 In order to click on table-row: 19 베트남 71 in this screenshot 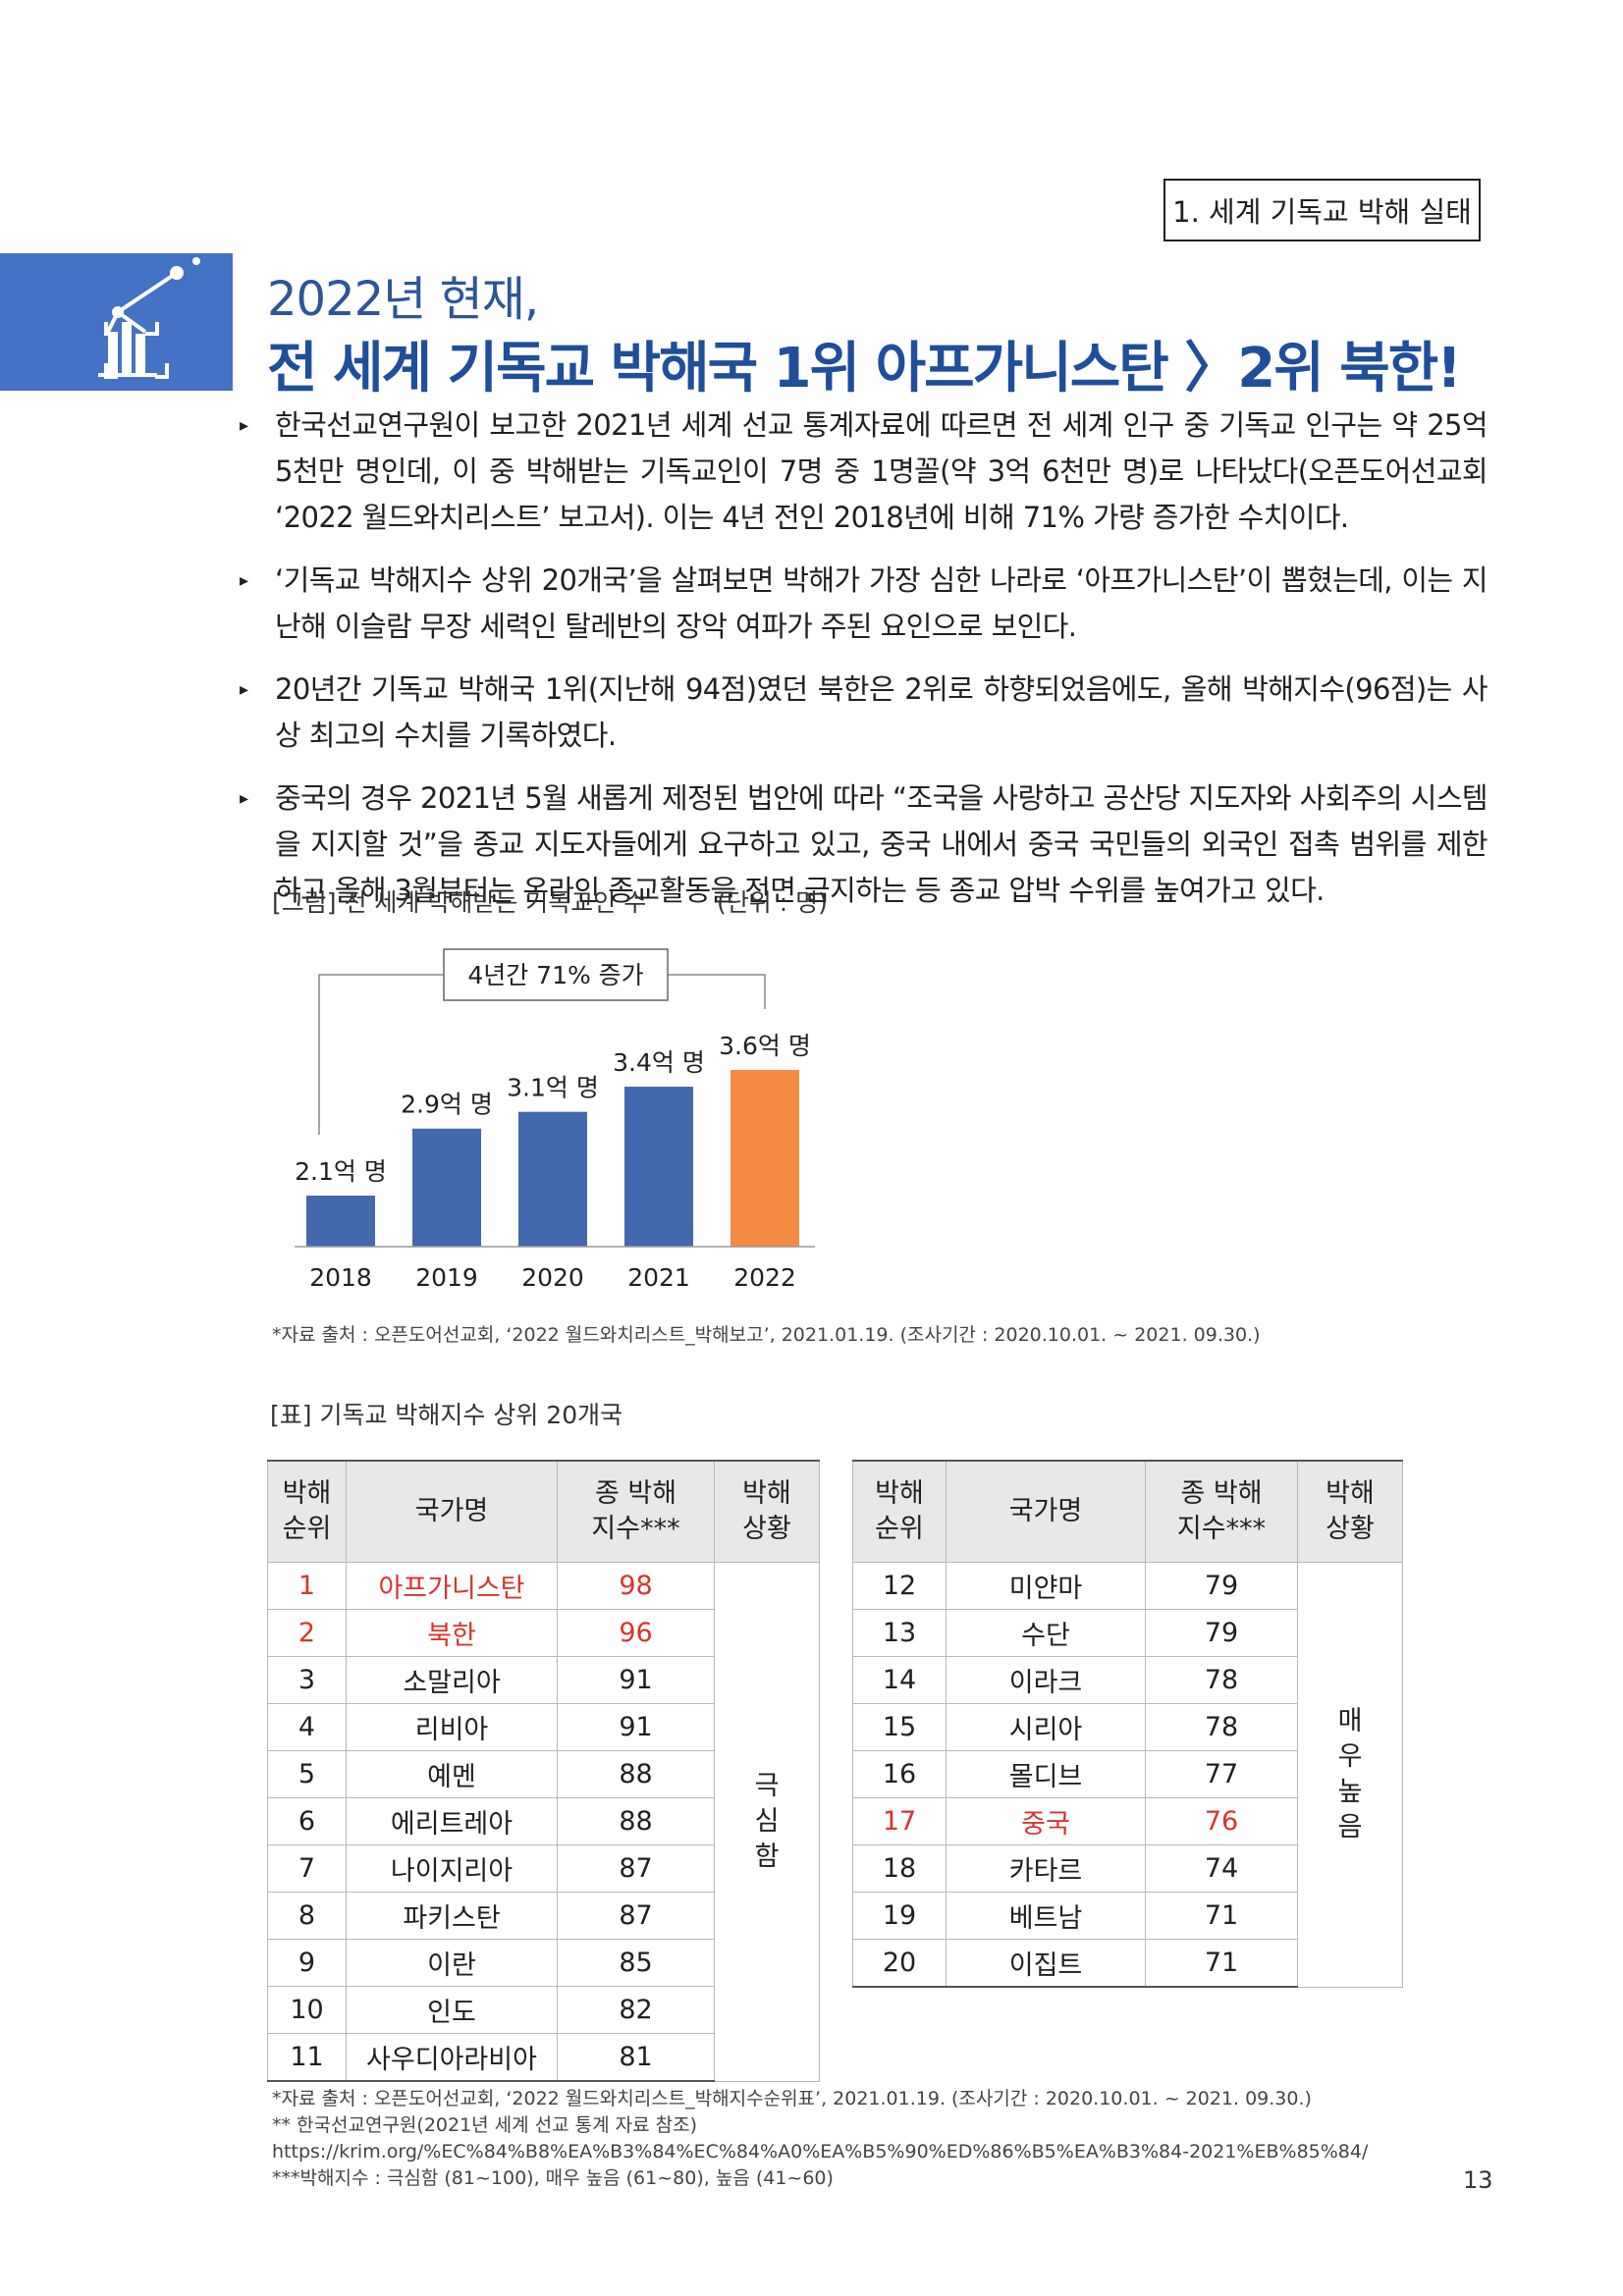, I will do `click(1127, 1916)`.